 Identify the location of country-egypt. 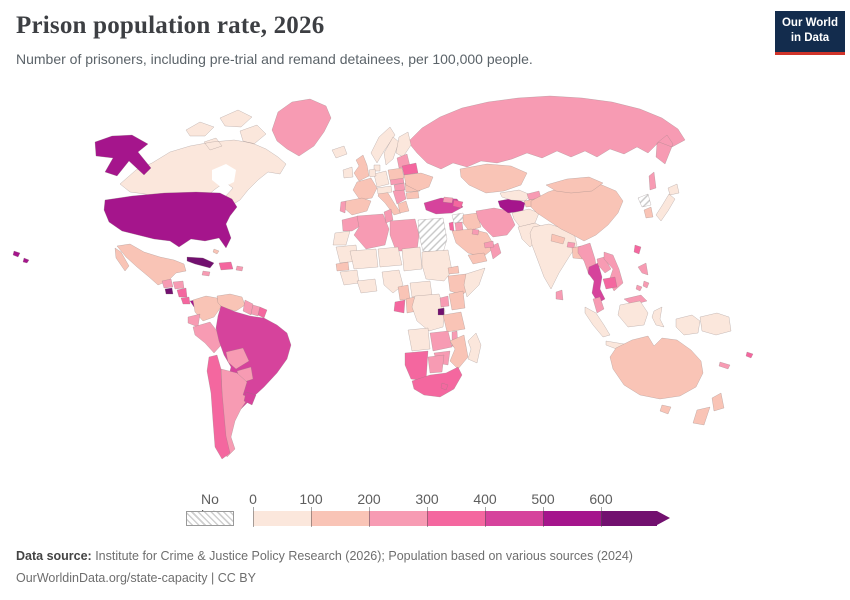
(432, 235).